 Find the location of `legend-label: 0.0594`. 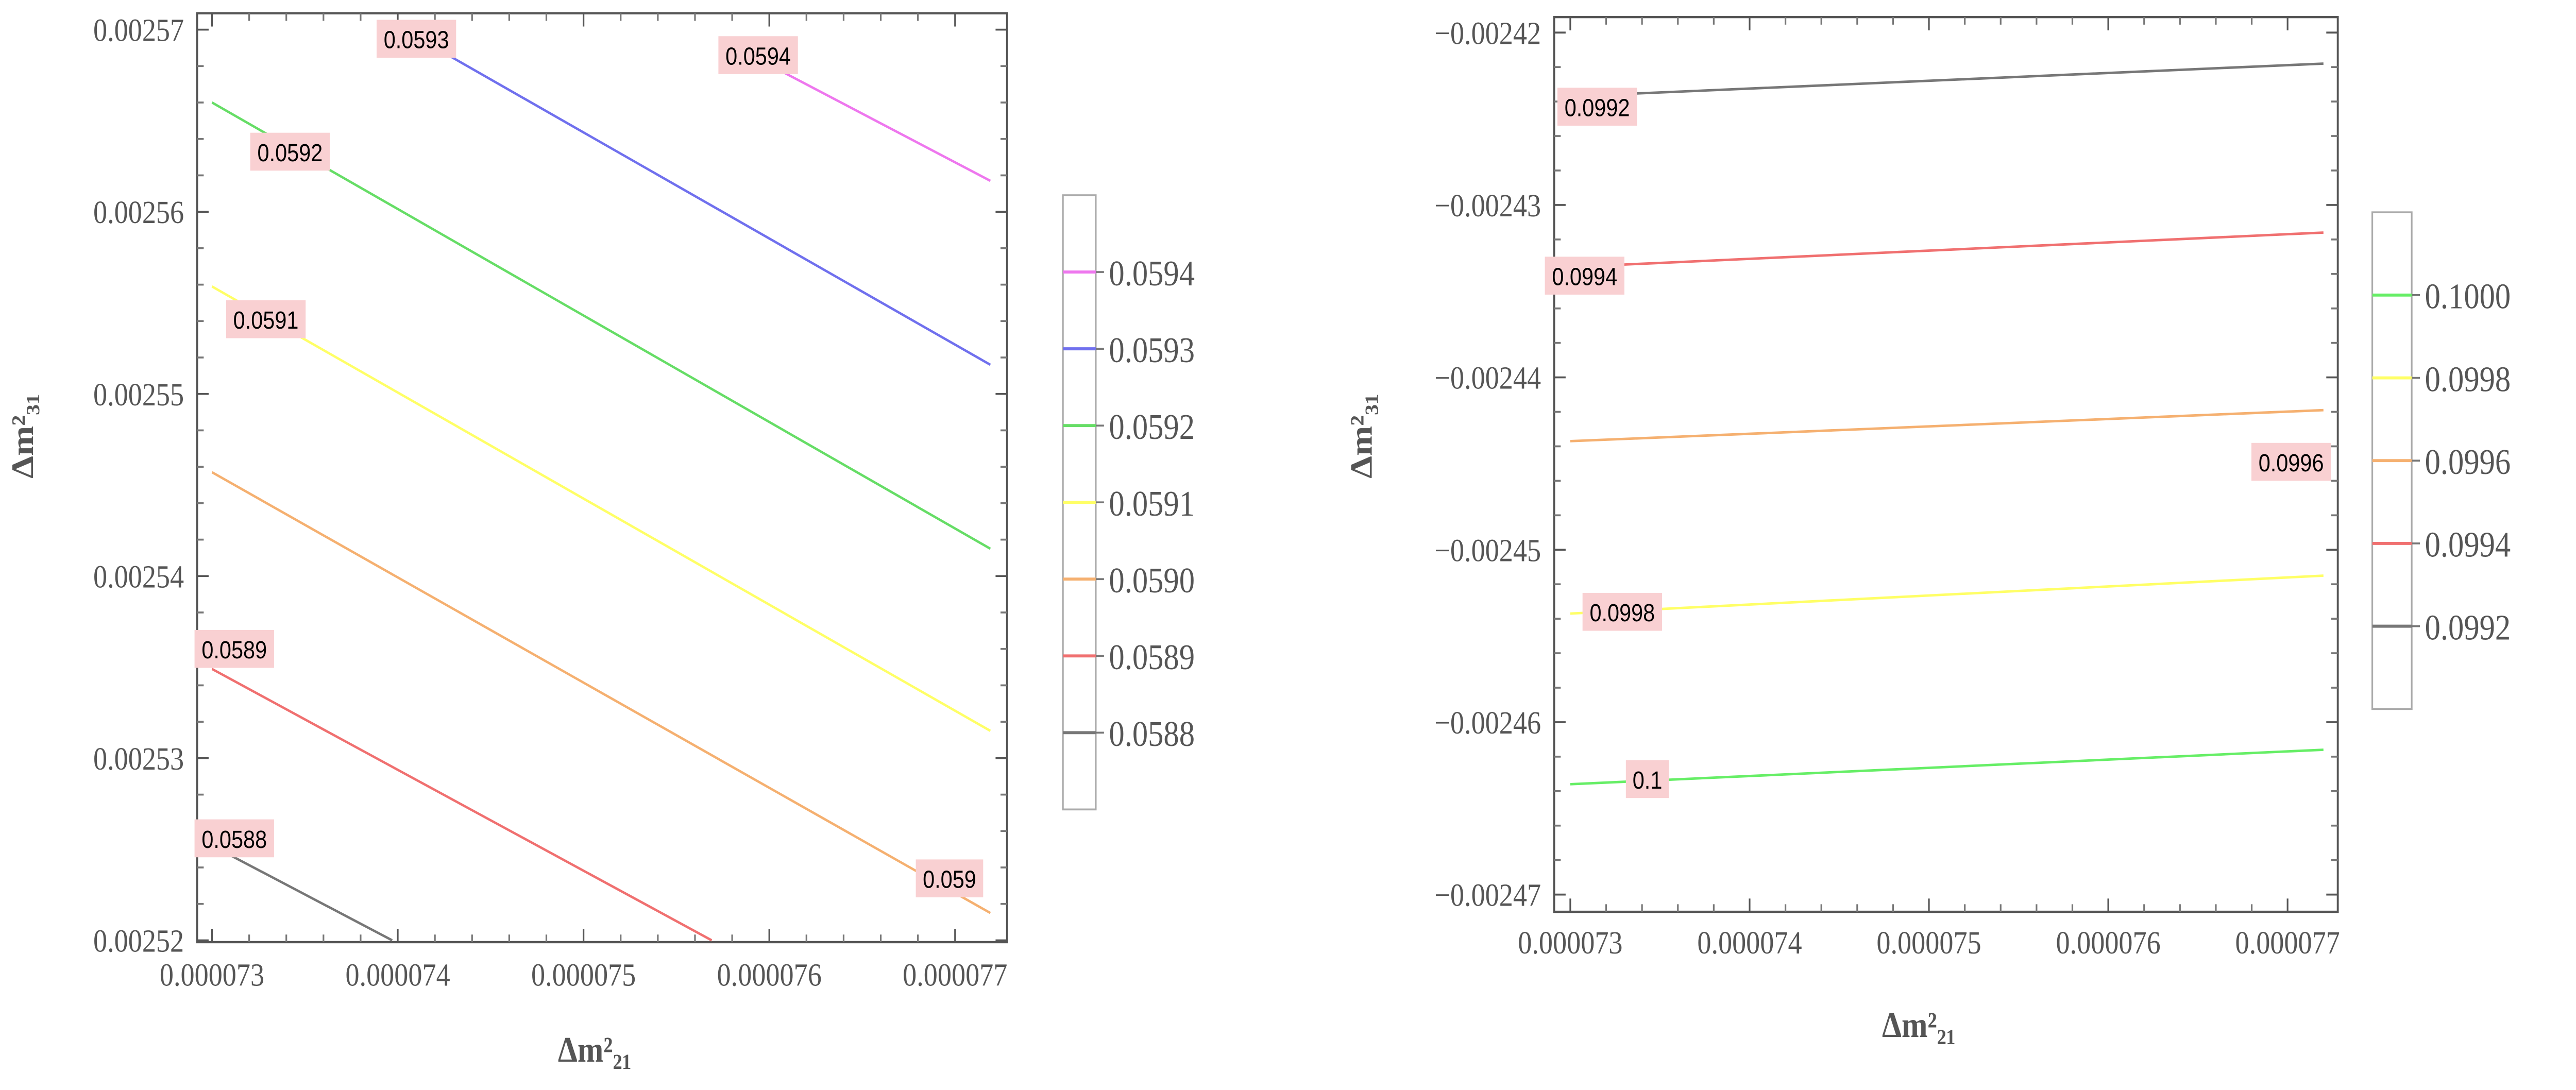

legend-label: 0.0594 is located at coordinates (1152, 274).